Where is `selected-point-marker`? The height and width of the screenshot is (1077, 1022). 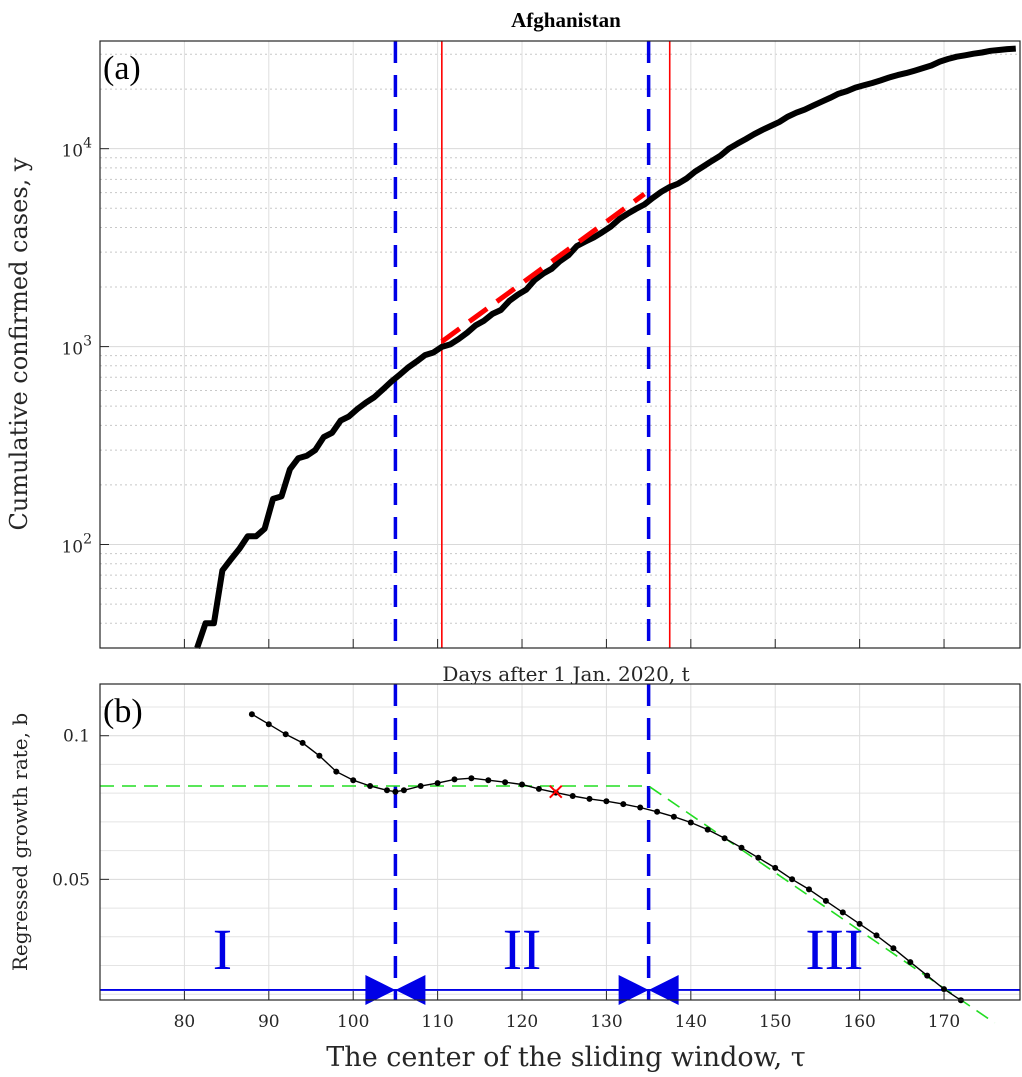
selected-point-marker is located at coordinates (556, 792).